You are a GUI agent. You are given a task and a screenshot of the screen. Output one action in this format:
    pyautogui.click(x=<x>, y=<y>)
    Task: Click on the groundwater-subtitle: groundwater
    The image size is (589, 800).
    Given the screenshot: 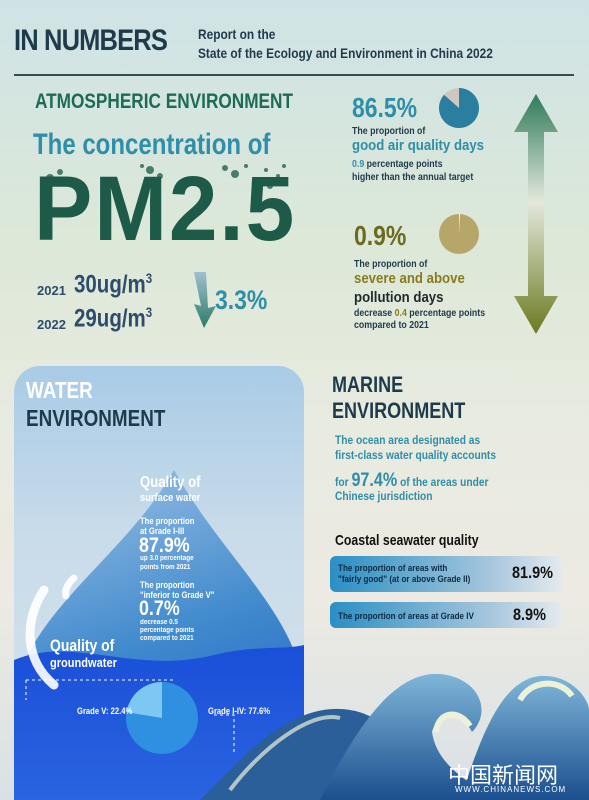 What is the action you would take?
    pyautogui.click(x=83, y=662)
    